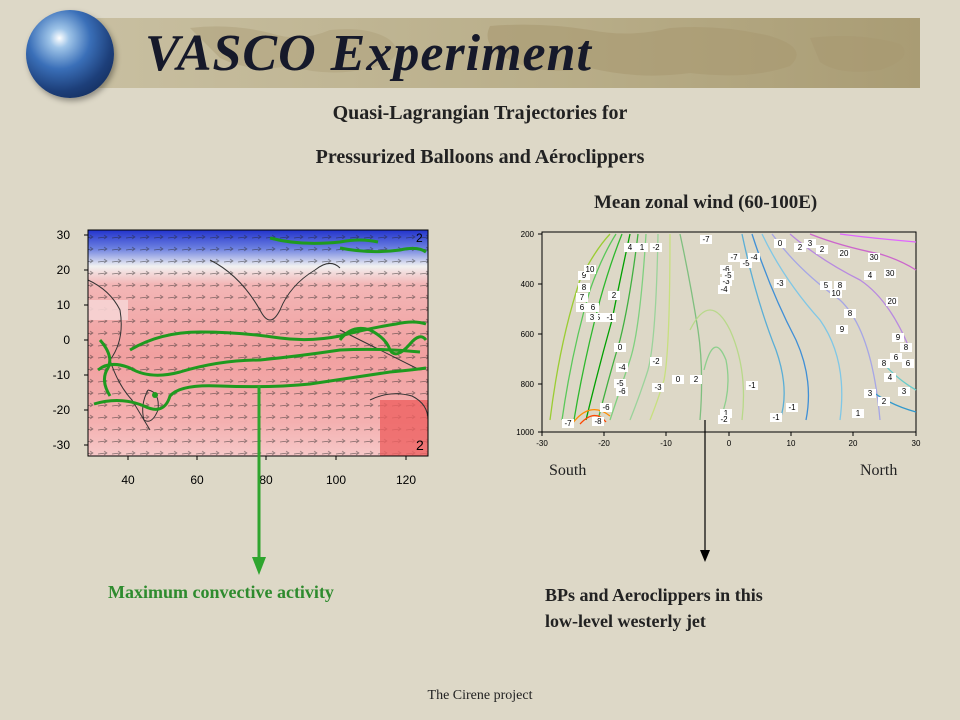  I want to click on contour-label: 30, so click(874, 257).